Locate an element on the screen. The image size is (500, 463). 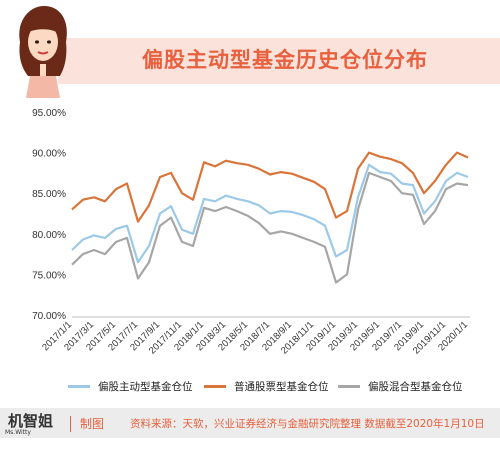
y-tick-label: 95.00% is located at coordinates (49, 113).